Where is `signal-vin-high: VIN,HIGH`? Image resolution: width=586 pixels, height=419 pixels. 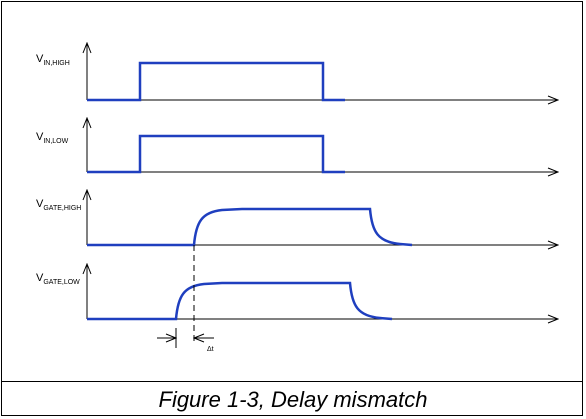
signal-vin-high: VIN,HIGH is located at coordinates (297, 71).